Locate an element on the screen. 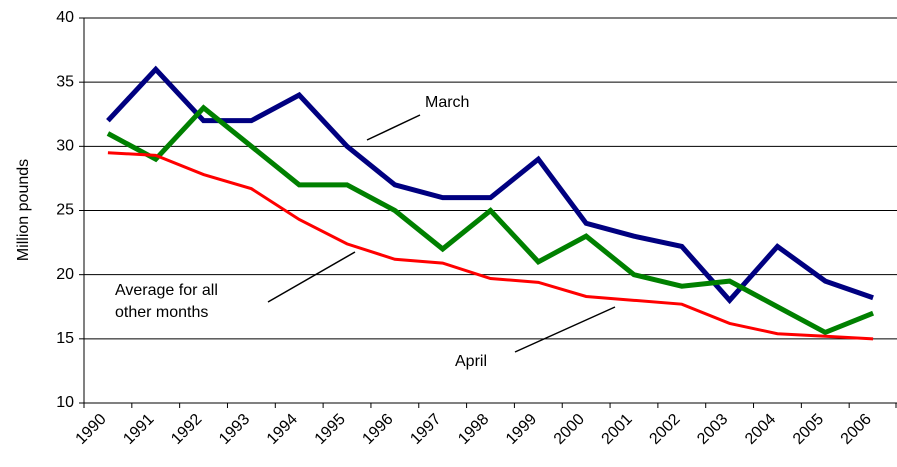  annotation: Average for all other months is located at coordinates (166, 301).